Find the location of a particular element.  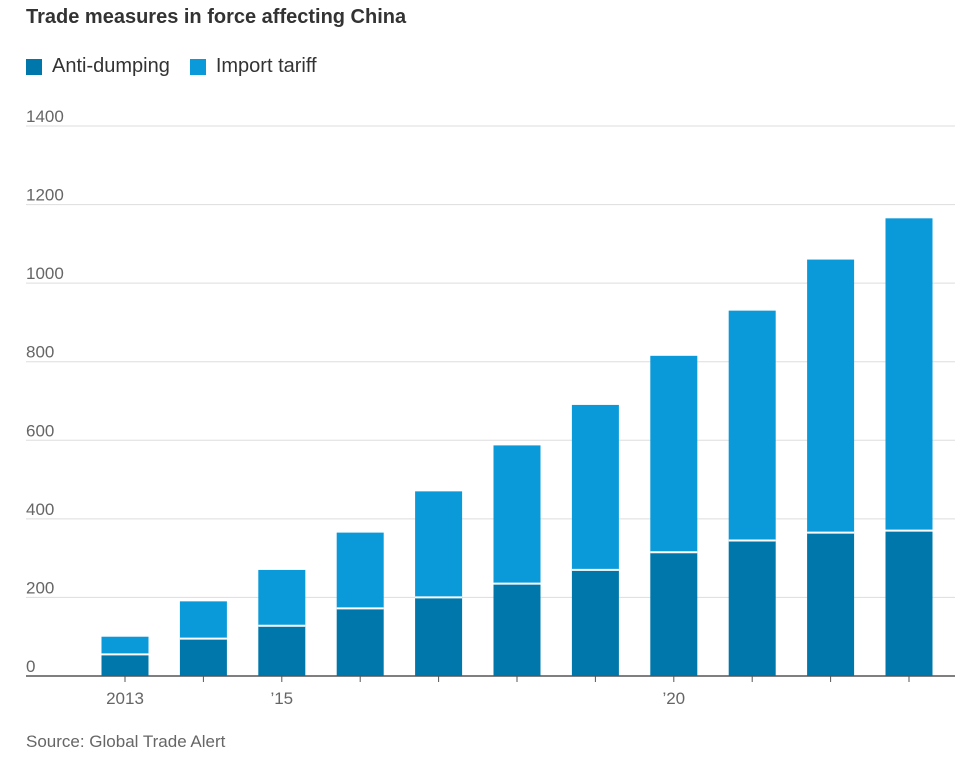

source-note: Source: Global Trade Alert is located at coordinates (126, 741).